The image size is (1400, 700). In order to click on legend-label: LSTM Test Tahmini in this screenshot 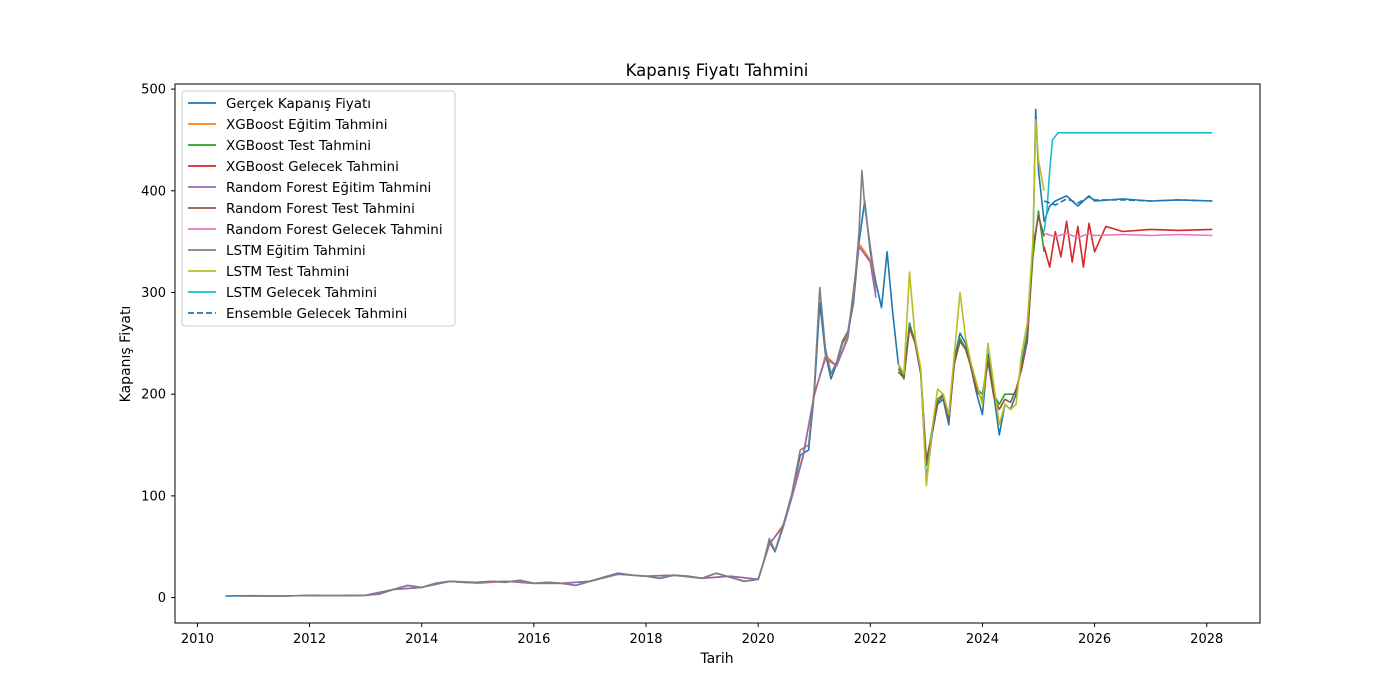, I will do `click(287, 272)`.